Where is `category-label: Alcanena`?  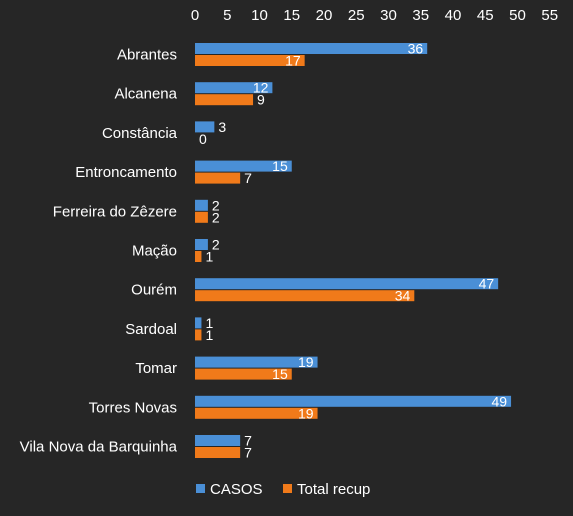
category-label: Alcanena is located at coordinates (145, 94).